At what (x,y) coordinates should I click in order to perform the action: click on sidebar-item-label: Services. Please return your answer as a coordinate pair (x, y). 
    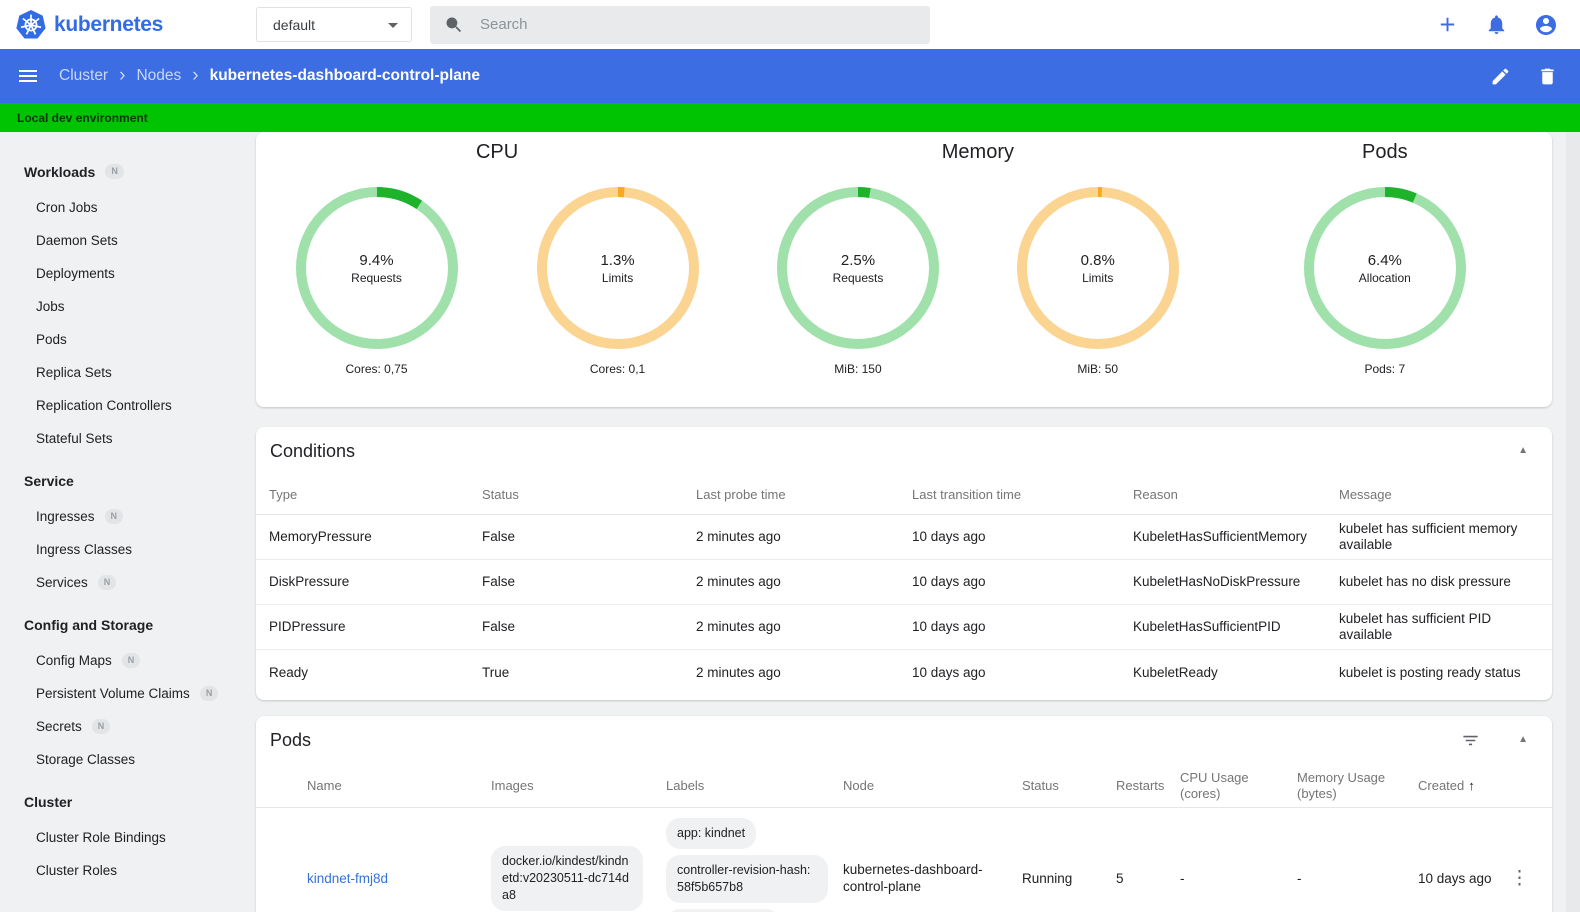
    Looking at the image, I should click on (62, 582).